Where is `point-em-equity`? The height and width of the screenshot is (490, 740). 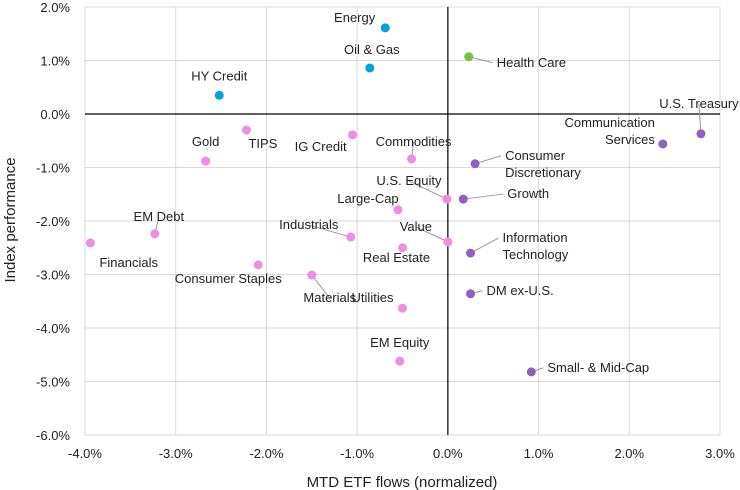
point-em-equity is located at coordinates (400, 361).